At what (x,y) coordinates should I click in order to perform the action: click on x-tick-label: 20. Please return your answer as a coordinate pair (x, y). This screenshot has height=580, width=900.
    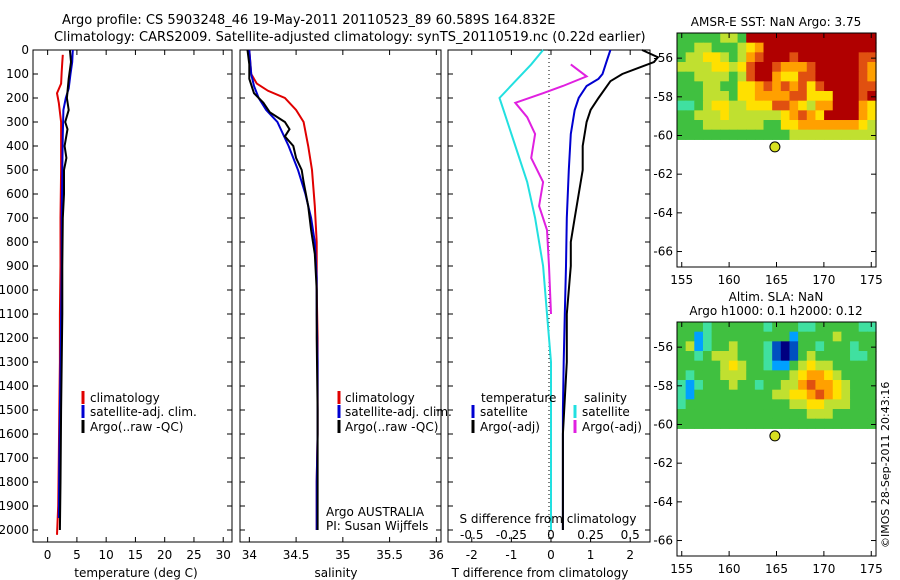
    Looking at the image, I should click on (164, 555).